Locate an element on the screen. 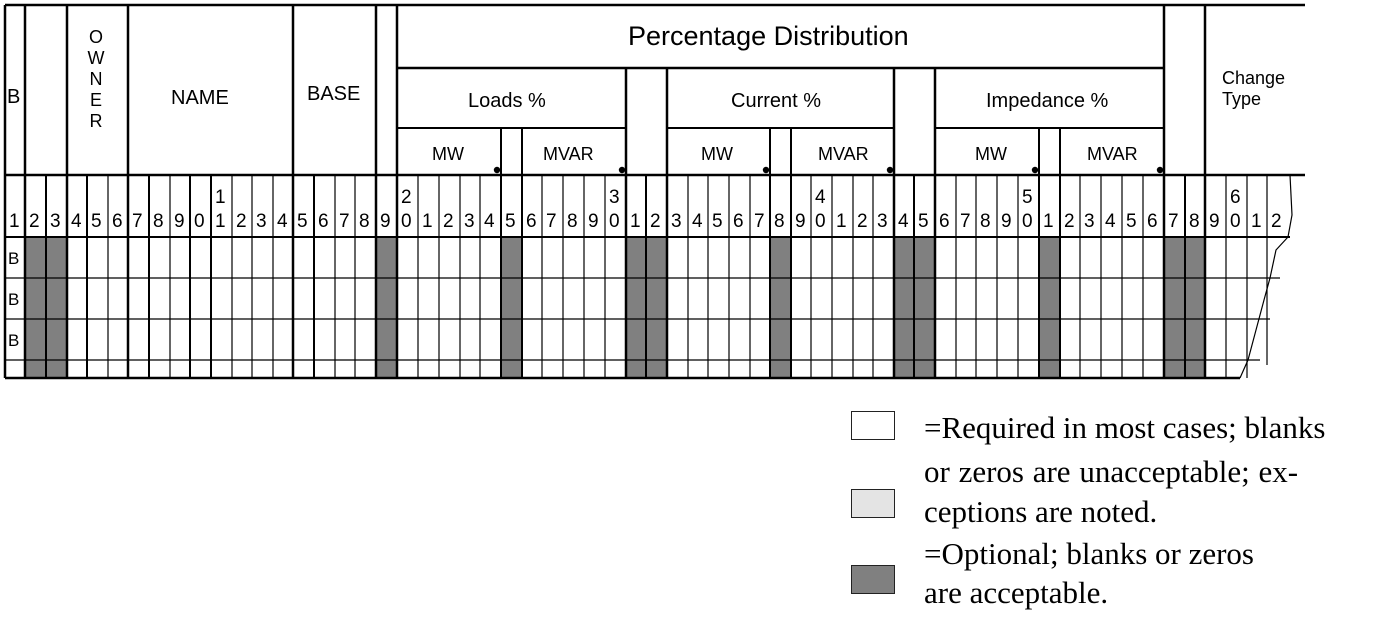 This screenshot has height=617, width=1397. current-mvar-header: MVAR is located at coordinates (843, 154).